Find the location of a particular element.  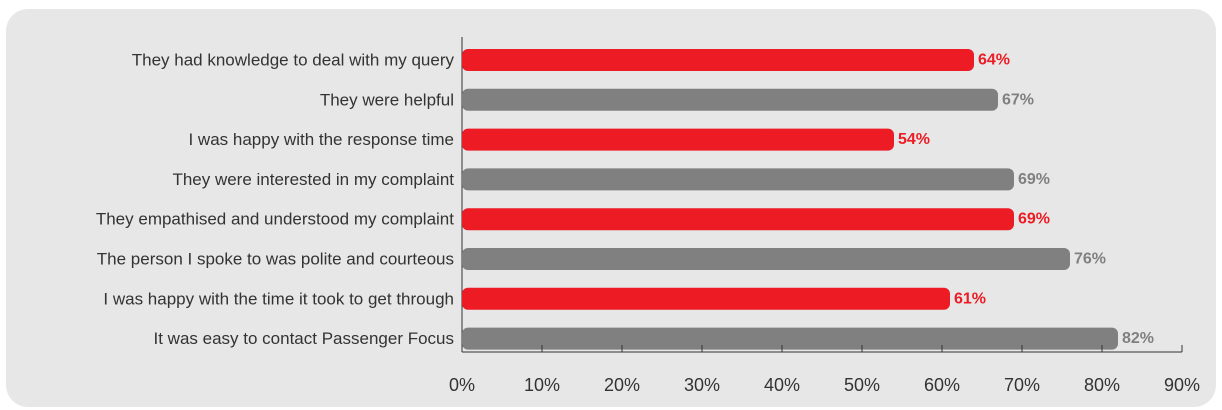

category-label: They were interested in my complaint is located at coordinates (313, 179).